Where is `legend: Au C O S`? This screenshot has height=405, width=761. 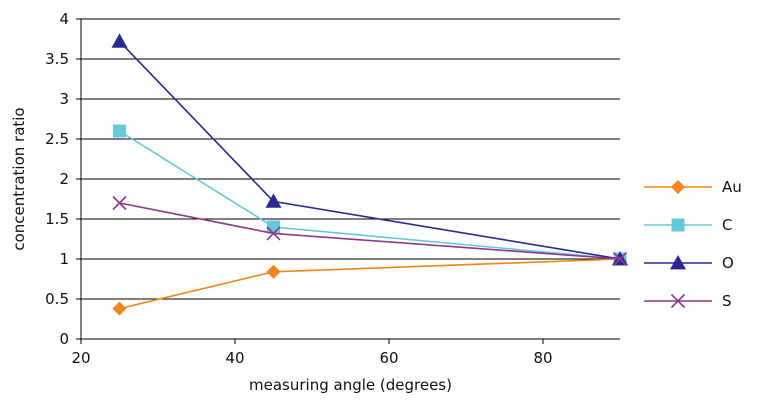 legend: Au C O S is located at coordinates (693, 244).